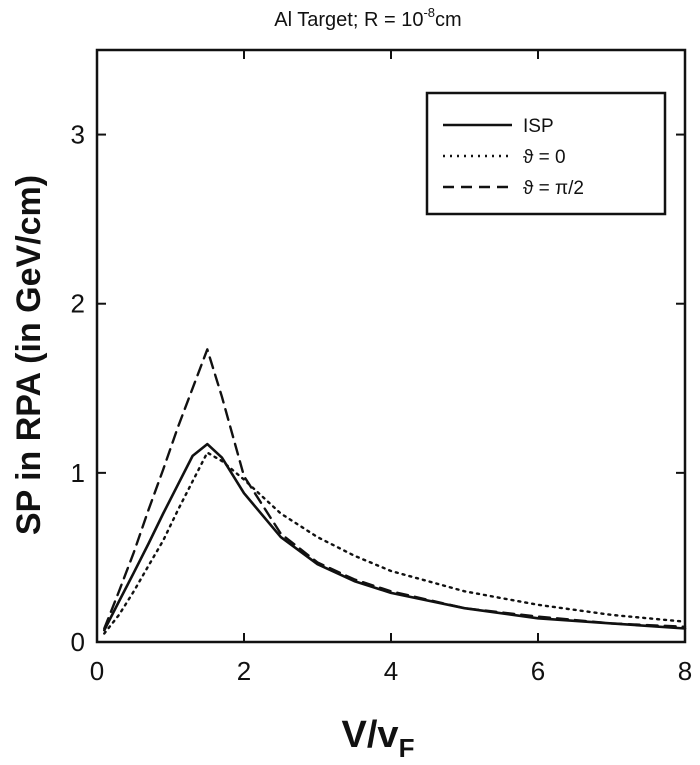 This screenshot has width=700, height=765. What do you see at coordinates (685, 671) in the screenshot?
I see `x-tick-label: 8` at bounding box center [685, 671].